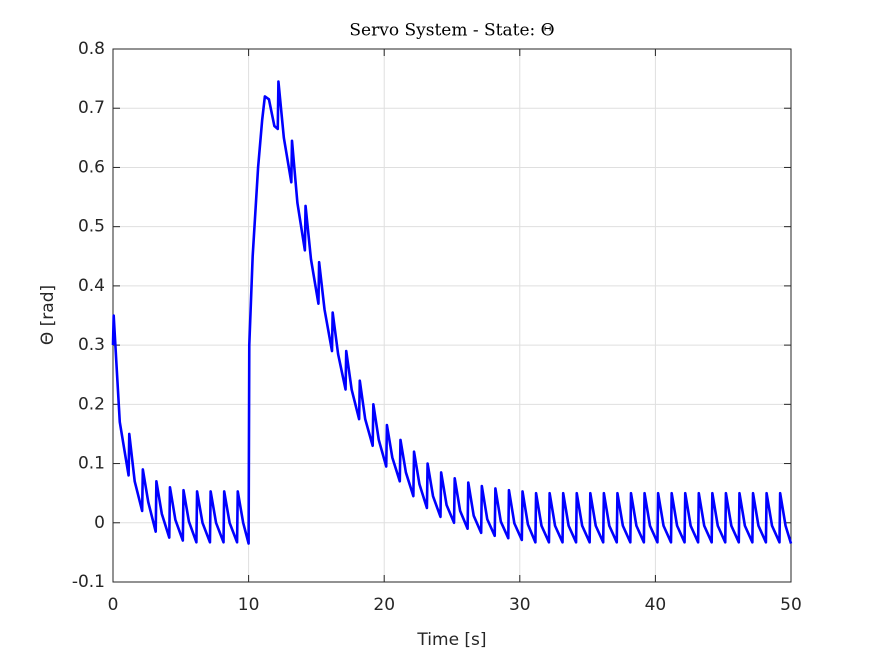 Image resolution: width=875 pixels, height=656 pixels. I want to click on x-tick-label: 0, so click(113, 605).